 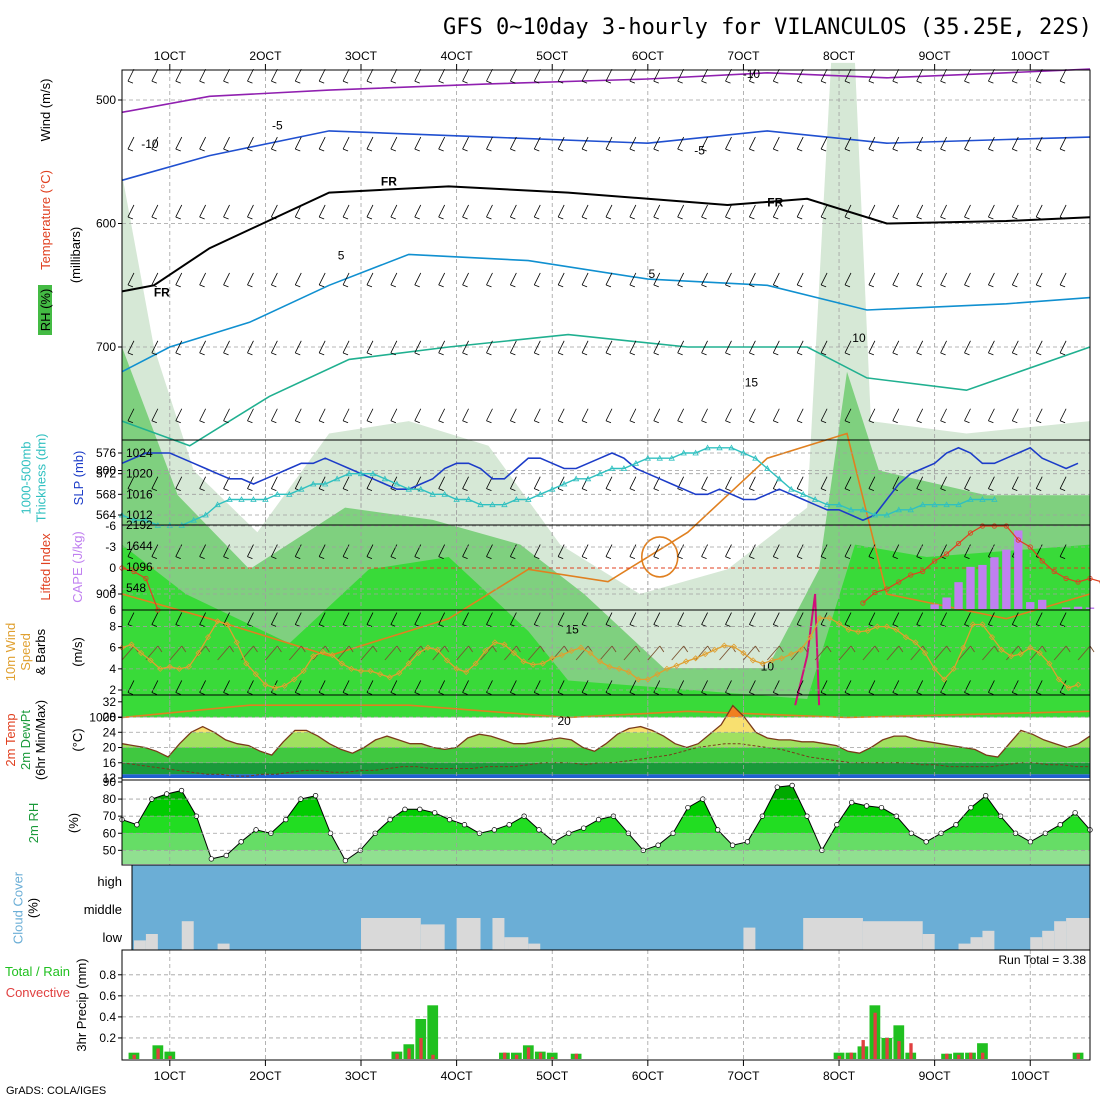 I want to click on x-tick-label-top: 10OCT, so click(x=1030, y=56).